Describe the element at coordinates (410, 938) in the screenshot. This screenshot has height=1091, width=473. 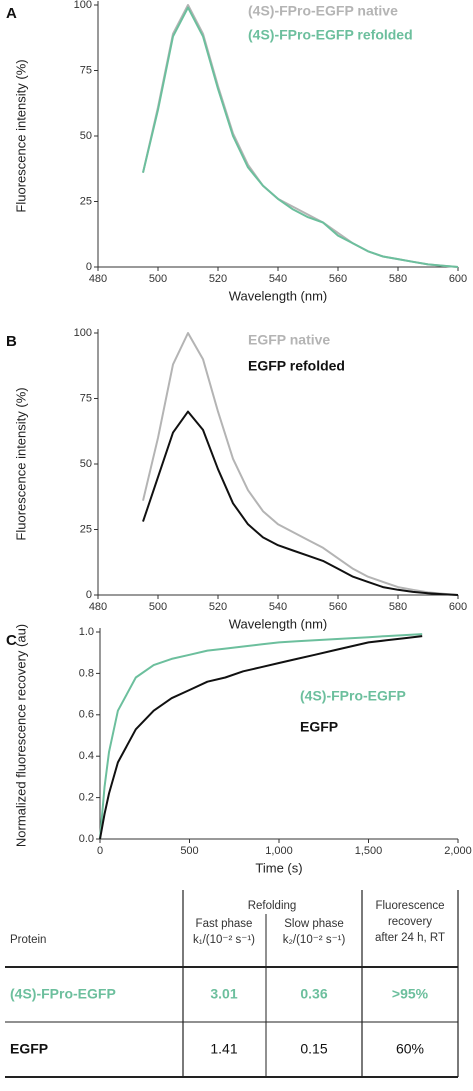
I see `column-header: after 24 h, RT` at that location.